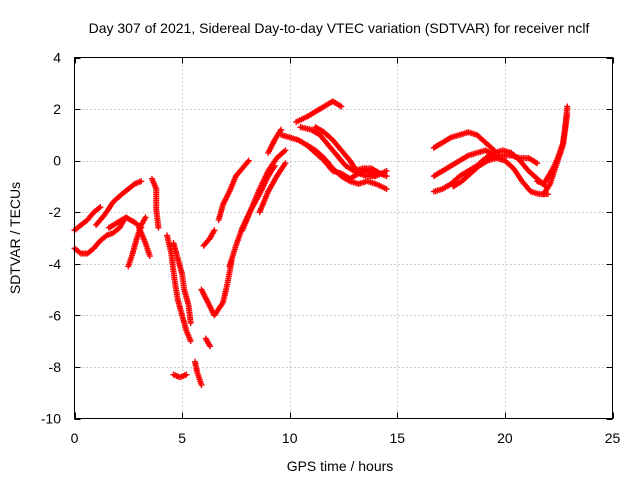 The width and height of the screenshot is (640, 480). What do you see at coordinates (55, 315) in the screenshot?
I see `y-tick-label: -6` at bounding box center [55, 315].